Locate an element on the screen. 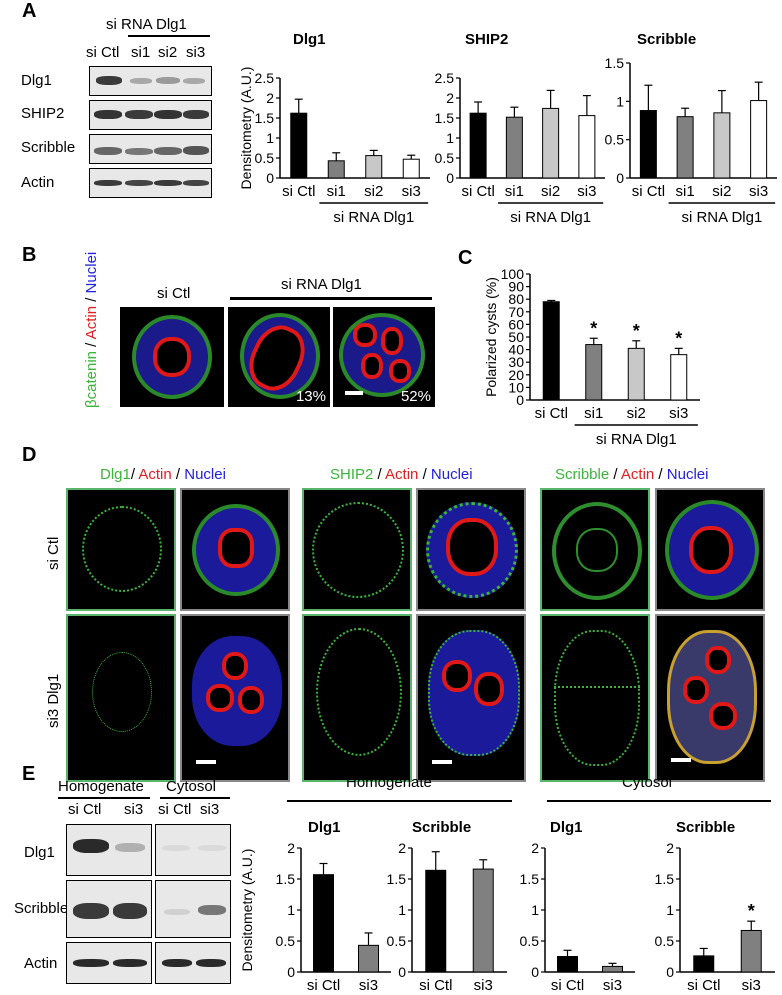  micrograph-ship2-si3 is located at coordinates (357, 698).